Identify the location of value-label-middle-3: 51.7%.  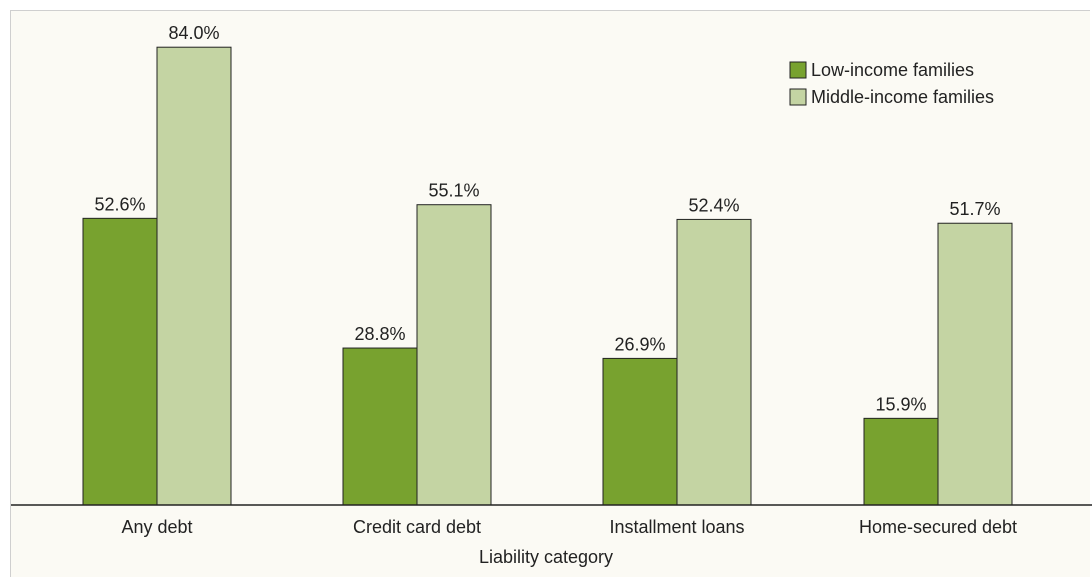
(974, 209).